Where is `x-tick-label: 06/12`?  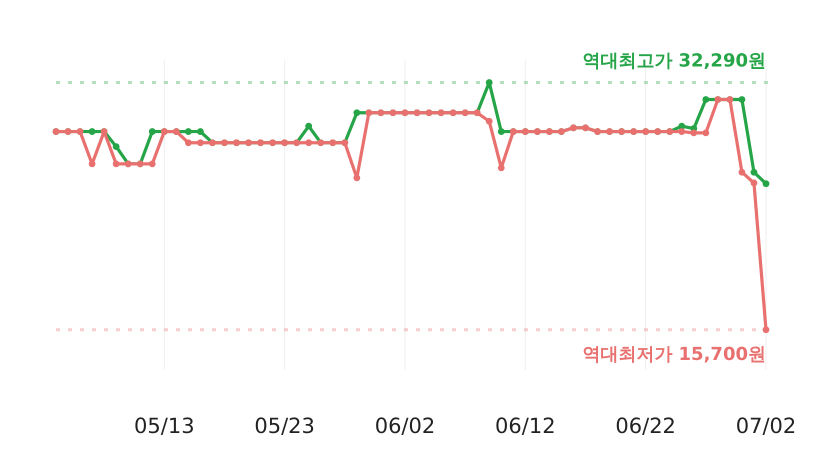
x-tick-label: 06/12 is located at coordinates (525, 426).